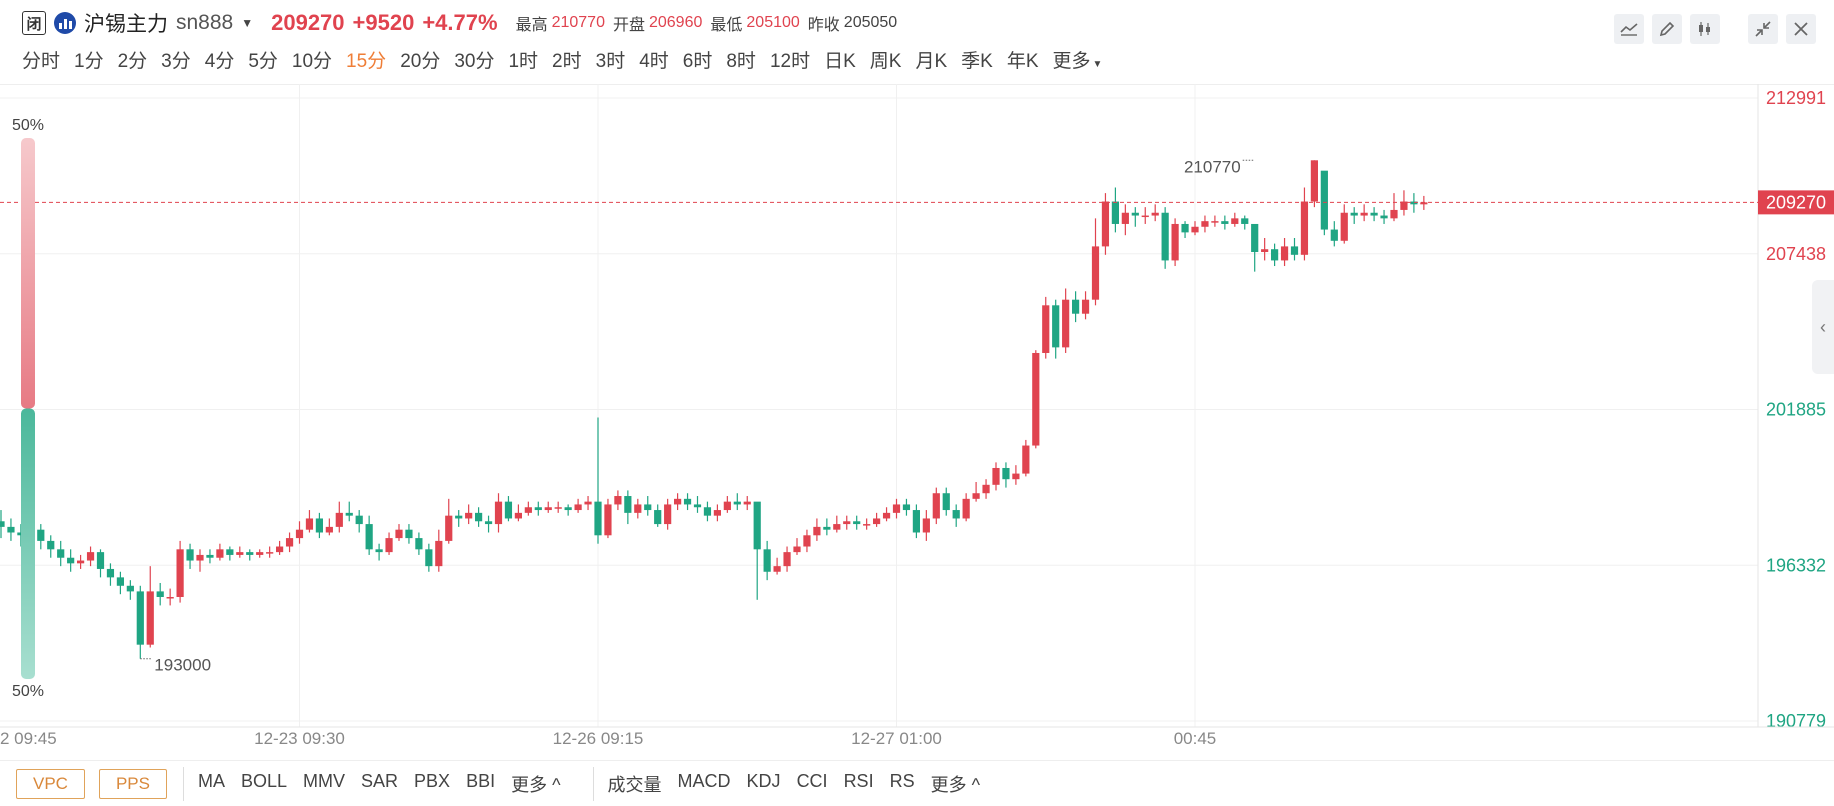  I want to click on period-5: 5分, so click(263, 61).